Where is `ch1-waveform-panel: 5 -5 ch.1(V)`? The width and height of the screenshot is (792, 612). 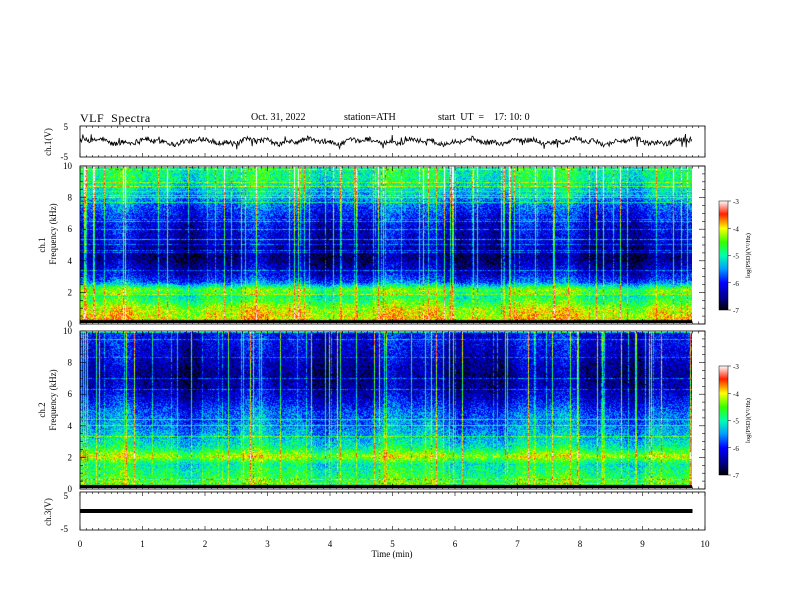
ch1-waveform-panel: 5 -5 ch.1(V) is located at coordinates (374, 142).